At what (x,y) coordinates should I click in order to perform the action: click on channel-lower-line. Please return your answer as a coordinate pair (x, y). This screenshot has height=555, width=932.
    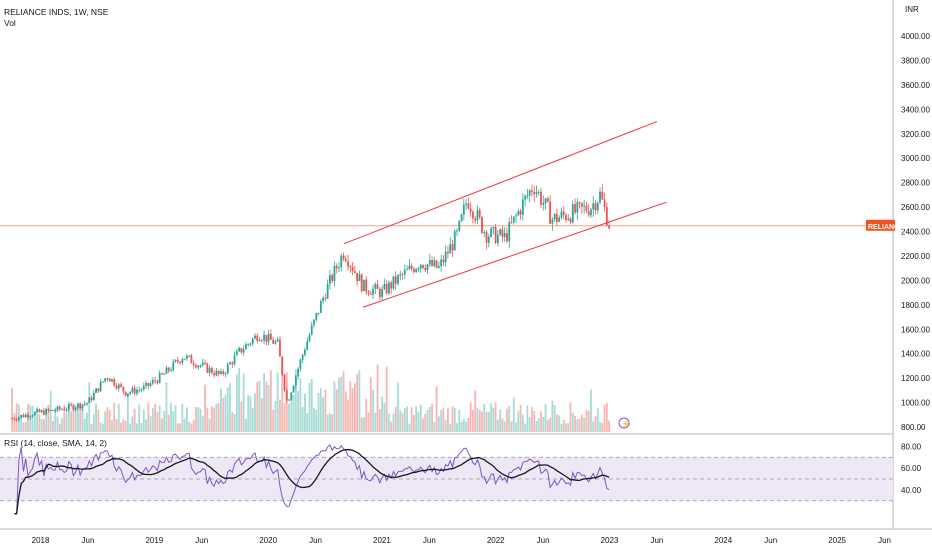
    Looking at the image, I should click on (514, 254).